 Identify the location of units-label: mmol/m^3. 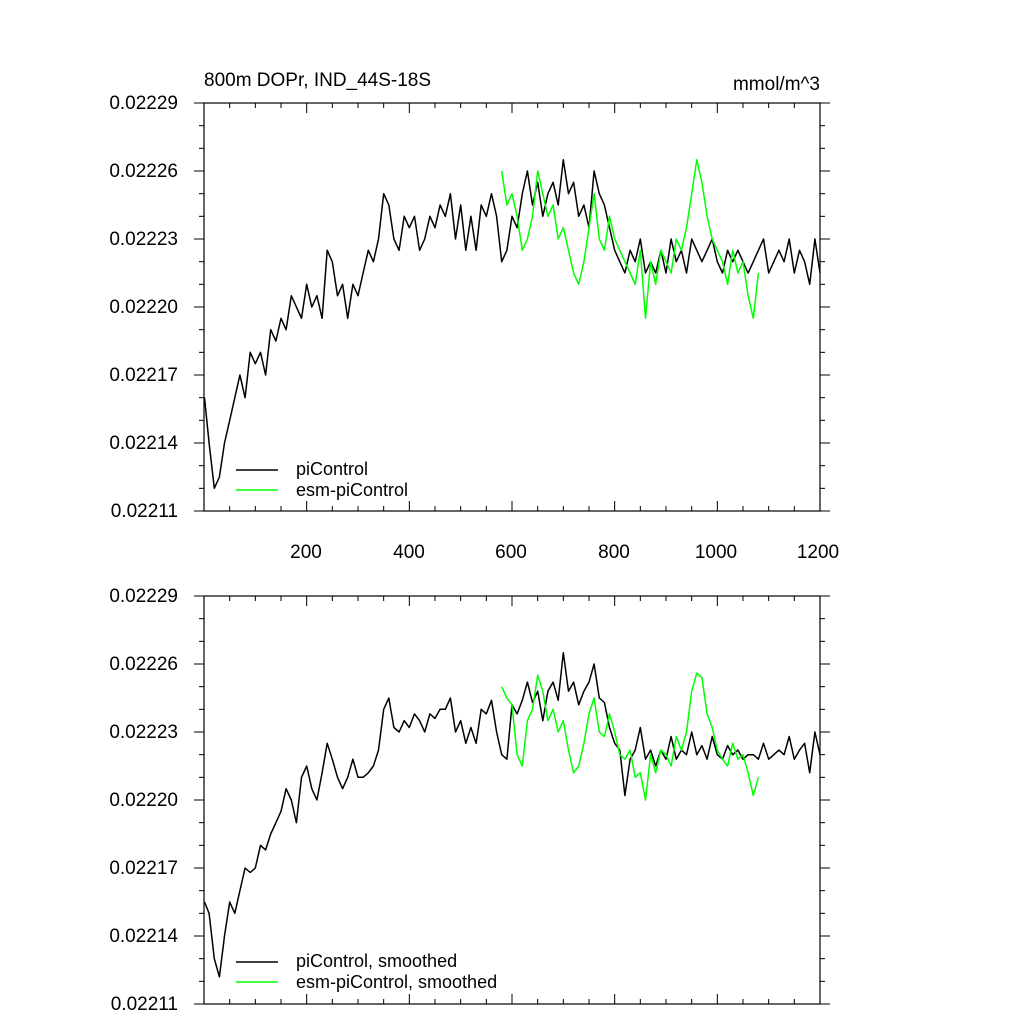
(776, 84).